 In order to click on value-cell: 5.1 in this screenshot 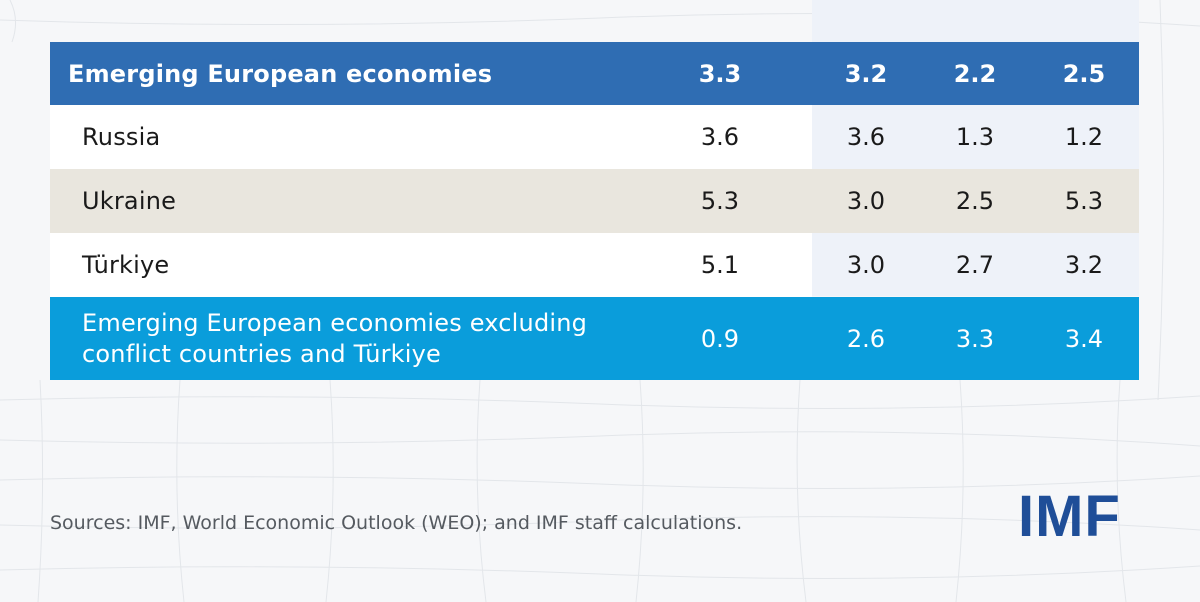, I will do `click(720, 265)`.